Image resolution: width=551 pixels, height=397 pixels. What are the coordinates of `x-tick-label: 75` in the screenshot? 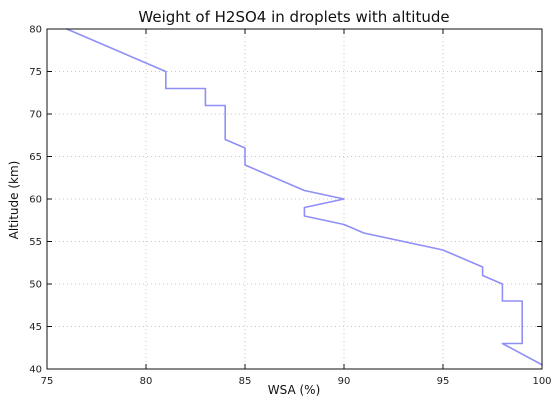 It's located at (47, 381).